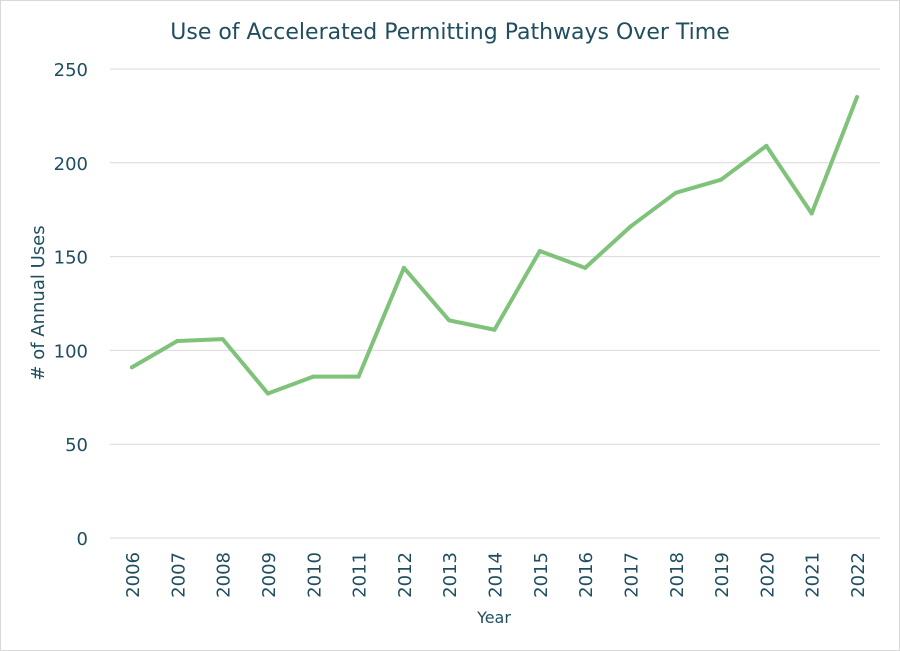 The height and width of the screenshot is (651, 900). What do you see at coordinates (71, 70) in the screenshot?
I see `y-tick-label: 250` at bounding box center [71, 70].